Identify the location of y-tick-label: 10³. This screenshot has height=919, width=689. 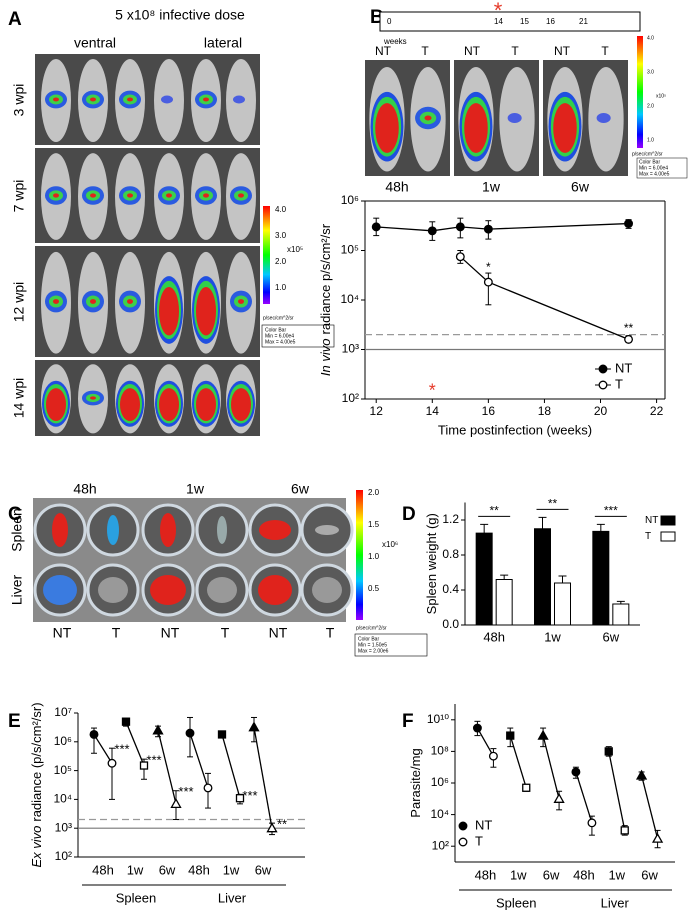
(350, 349).